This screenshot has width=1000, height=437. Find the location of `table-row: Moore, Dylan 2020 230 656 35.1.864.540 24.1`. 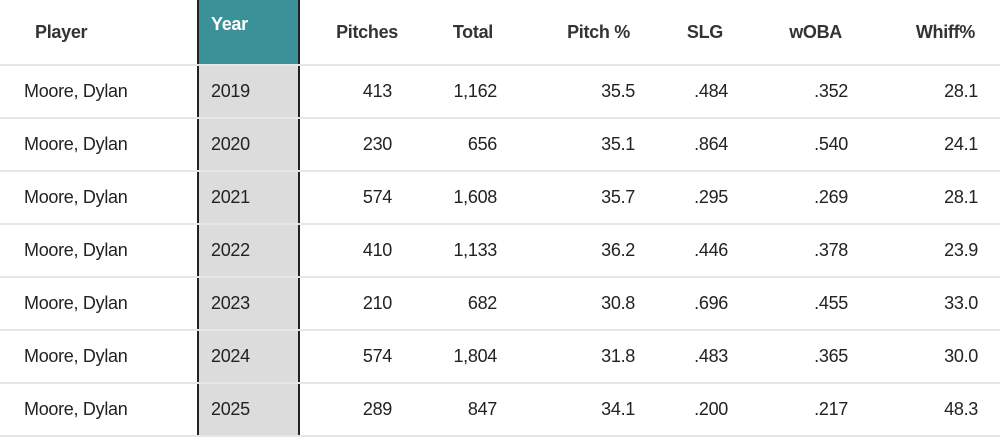

table-row: Moore, Dylan 2020 230 656 35.1.864.540 24.1 is located at coordinates (500, 145).